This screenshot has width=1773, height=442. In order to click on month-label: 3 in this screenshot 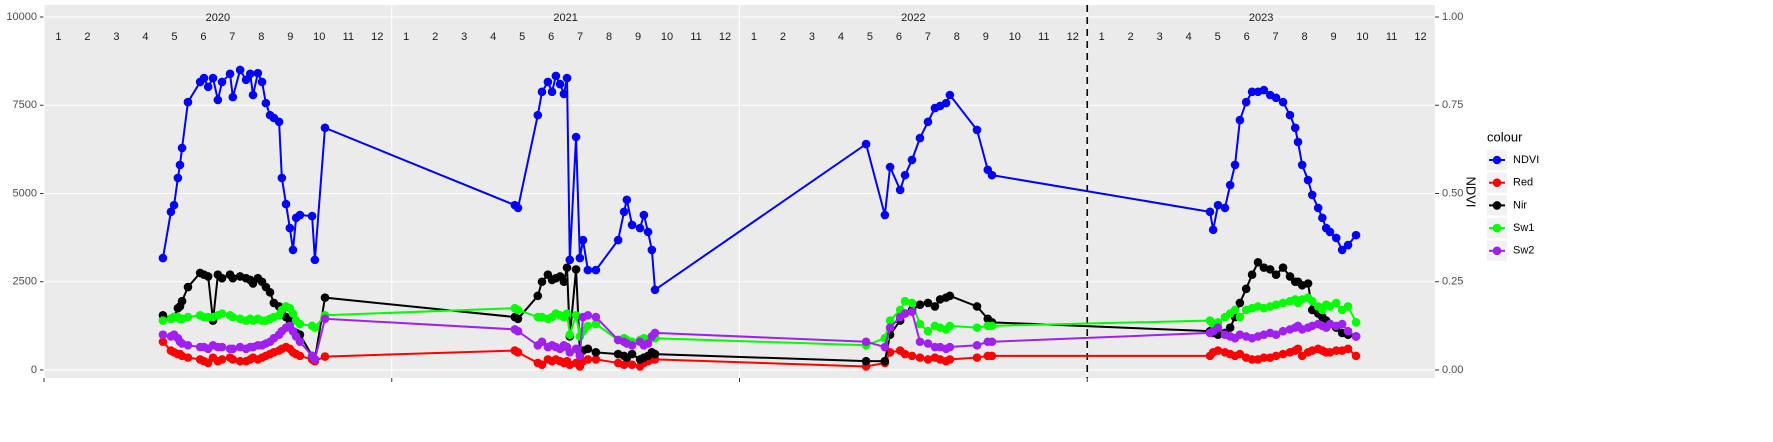, I will do `click(1160, 37)`.